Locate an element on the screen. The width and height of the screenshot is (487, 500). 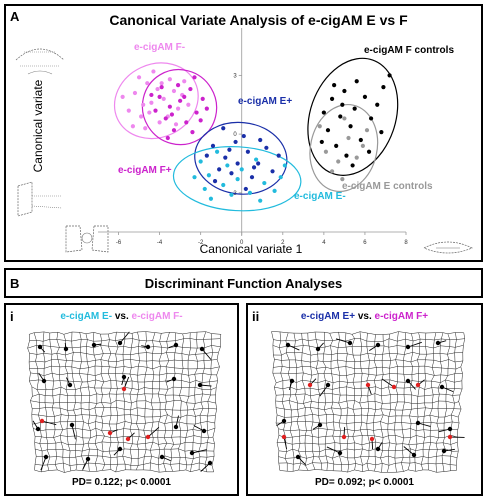
panel-b-header: B Discriminant Function Analyses is located at coordinates (243, 283).